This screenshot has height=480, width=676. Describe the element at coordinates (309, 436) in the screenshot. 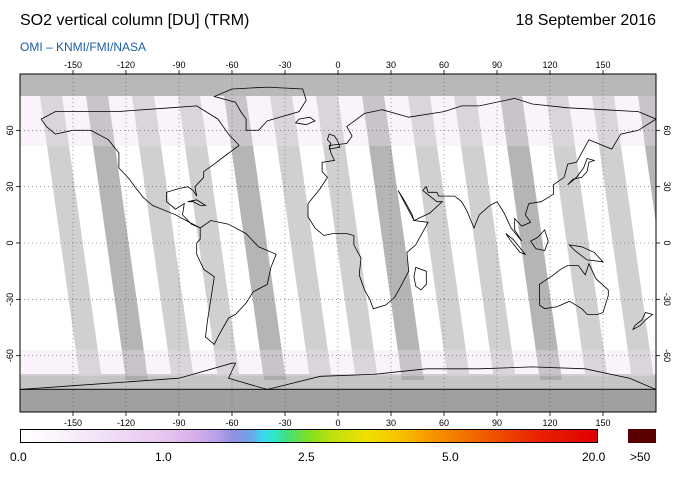

I see `colorbar` at that location.